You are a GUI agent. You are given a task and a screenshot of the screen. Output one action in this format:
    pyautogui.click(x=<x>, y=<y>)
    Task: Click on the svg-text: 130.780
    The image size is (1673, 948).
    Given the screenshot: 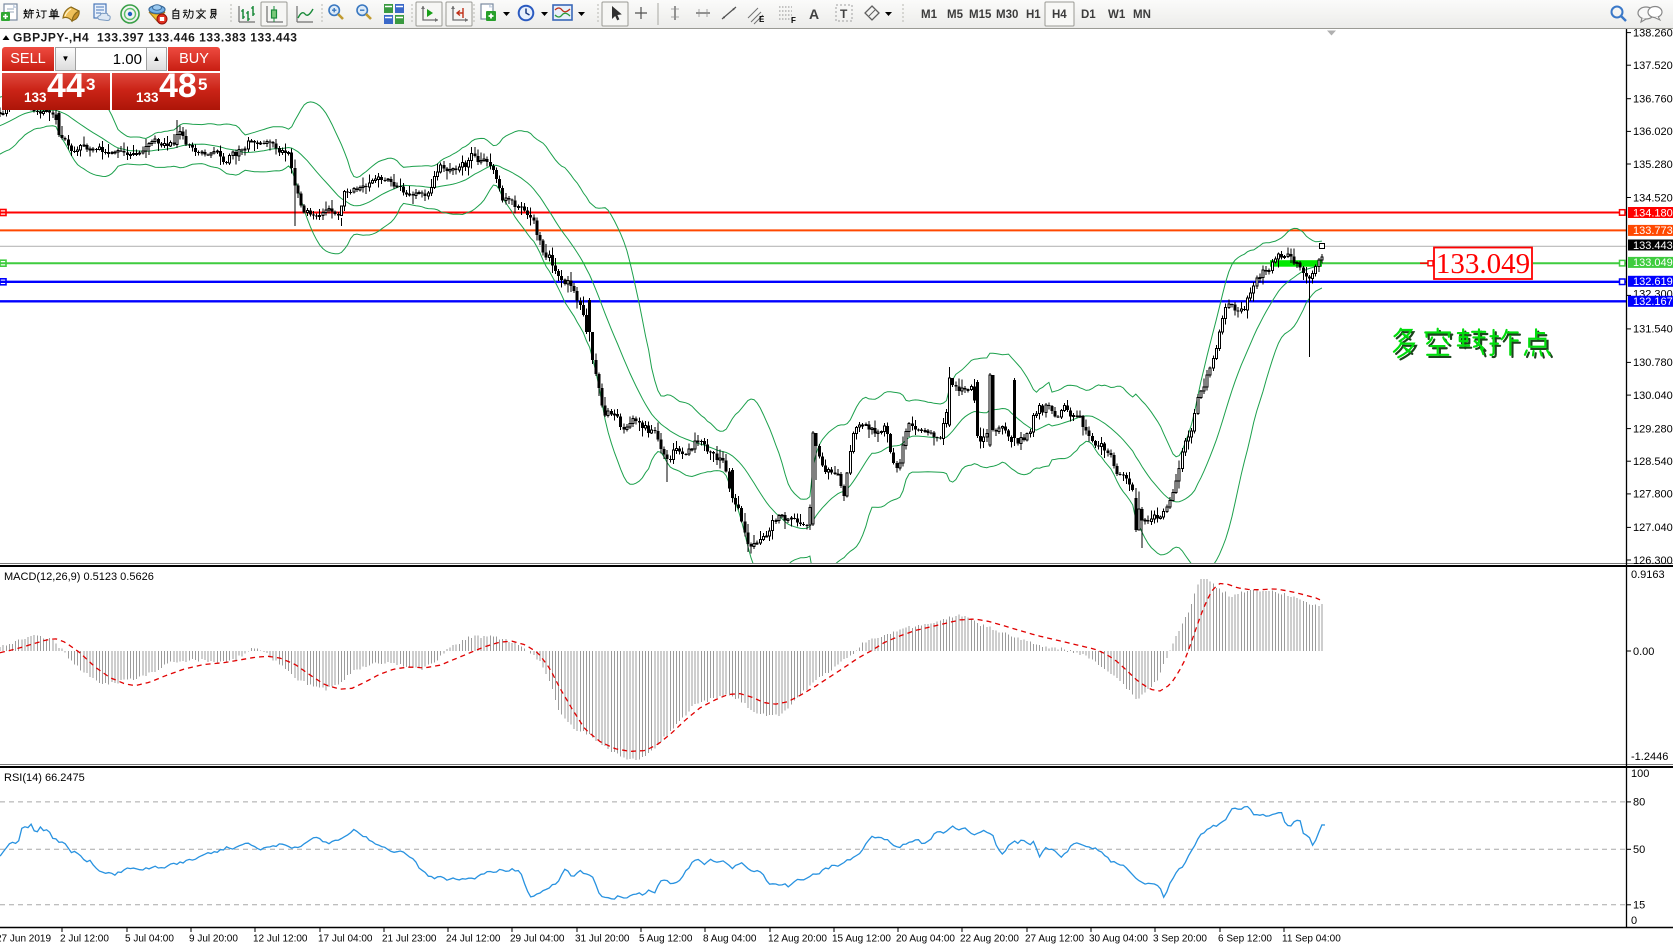 What is the action you would take?
    pyautogui.click(x=1653, y=363)
    